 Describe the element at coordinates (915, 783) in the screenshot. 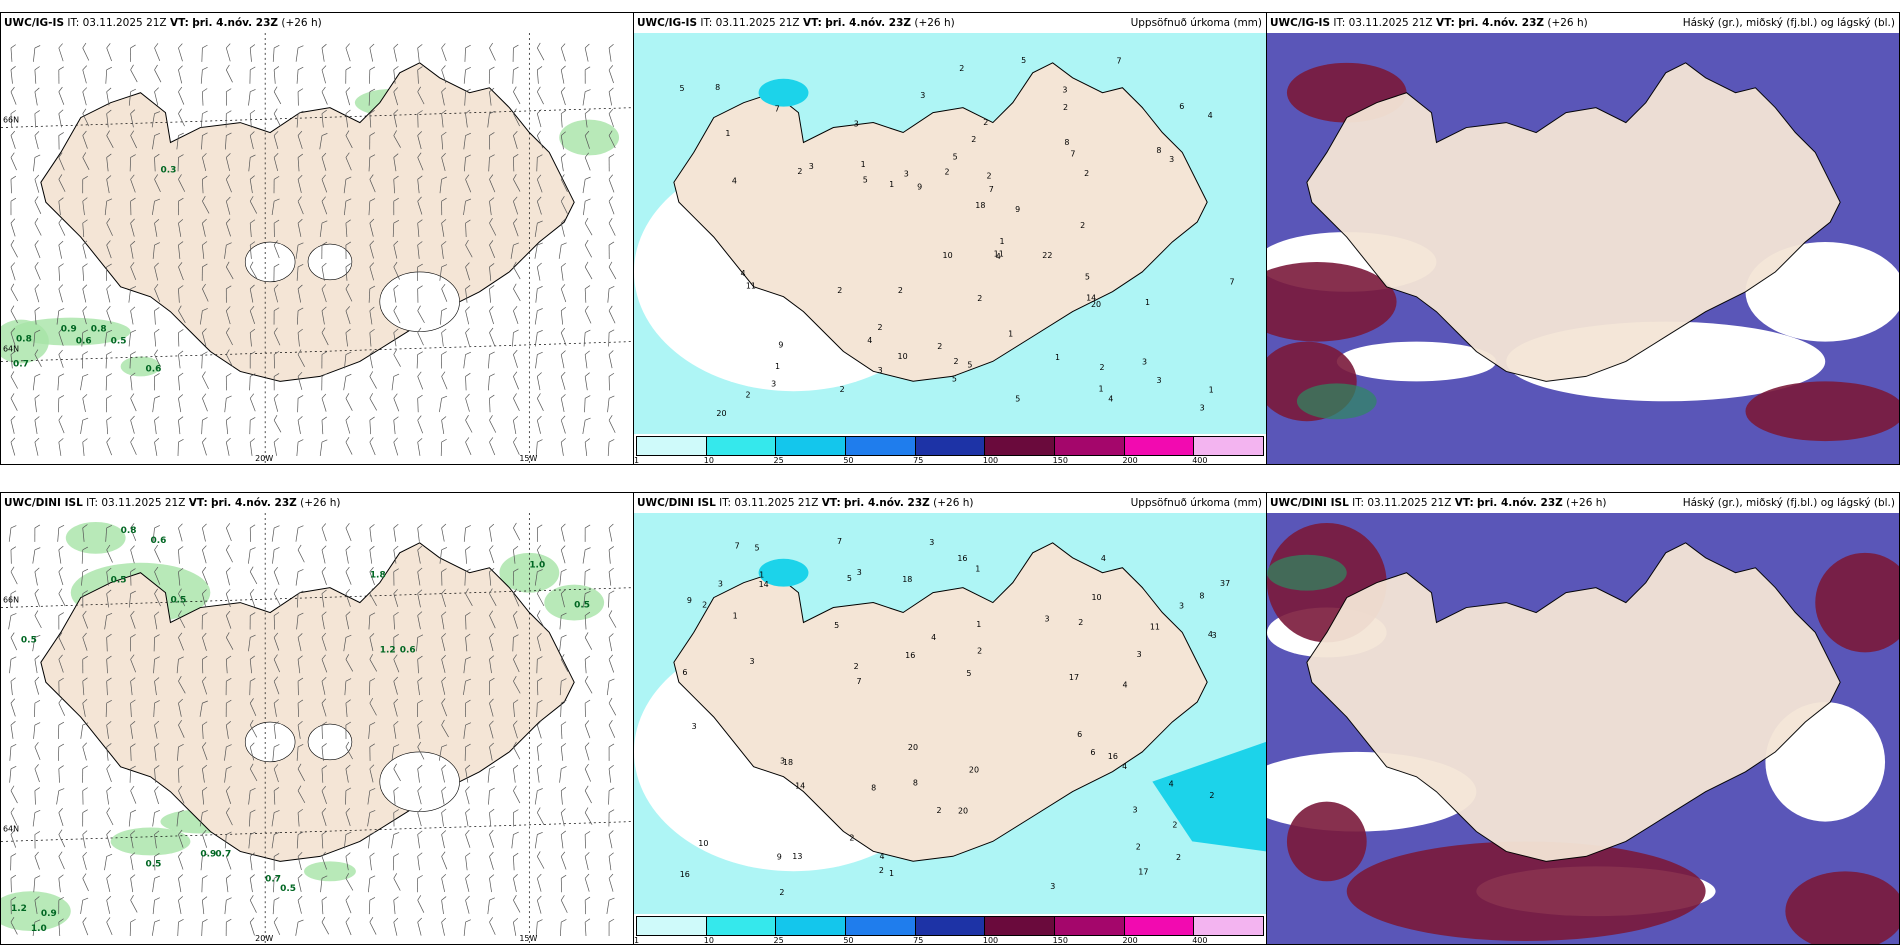

I see `precip-value: 8` at that location.